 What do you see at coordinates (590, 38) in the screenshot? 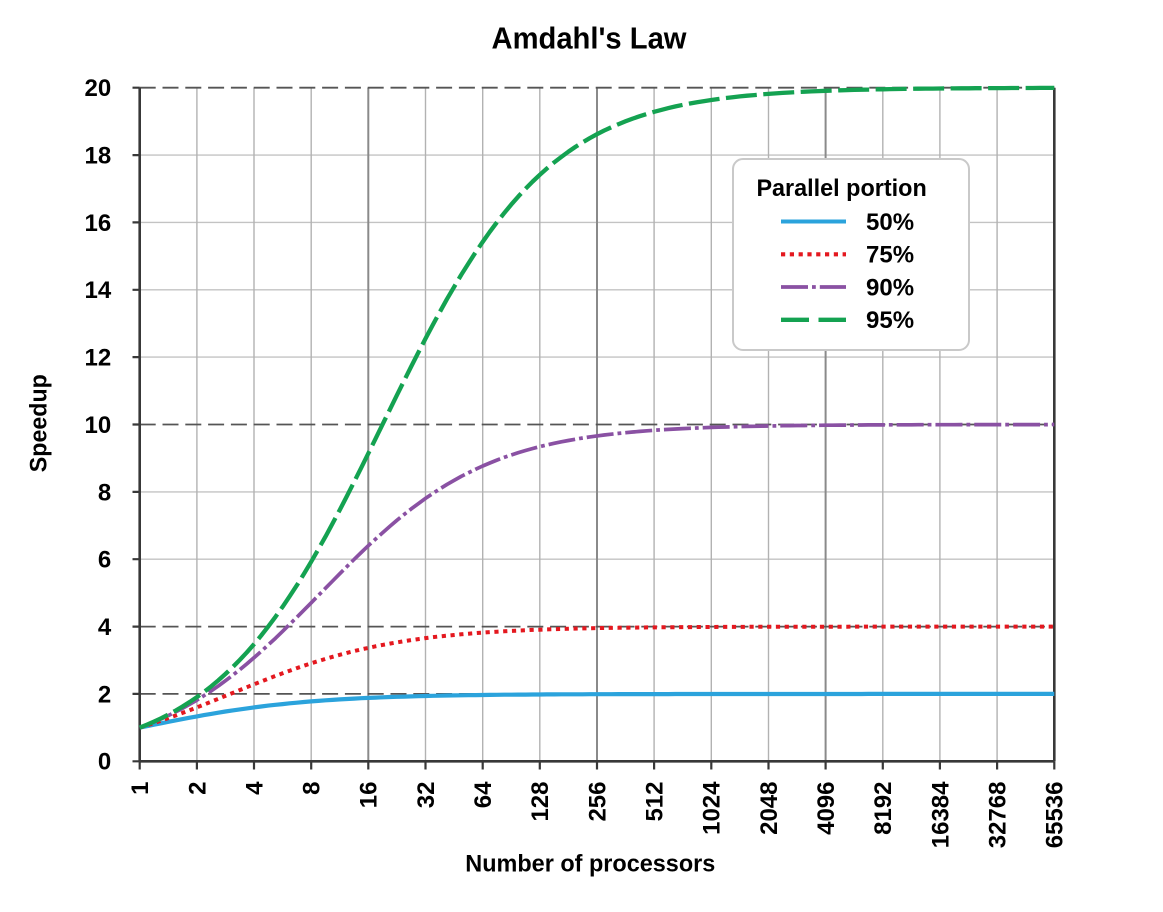
I see `svg-text: Amdahl's Law` at bounding box center [590, 38].